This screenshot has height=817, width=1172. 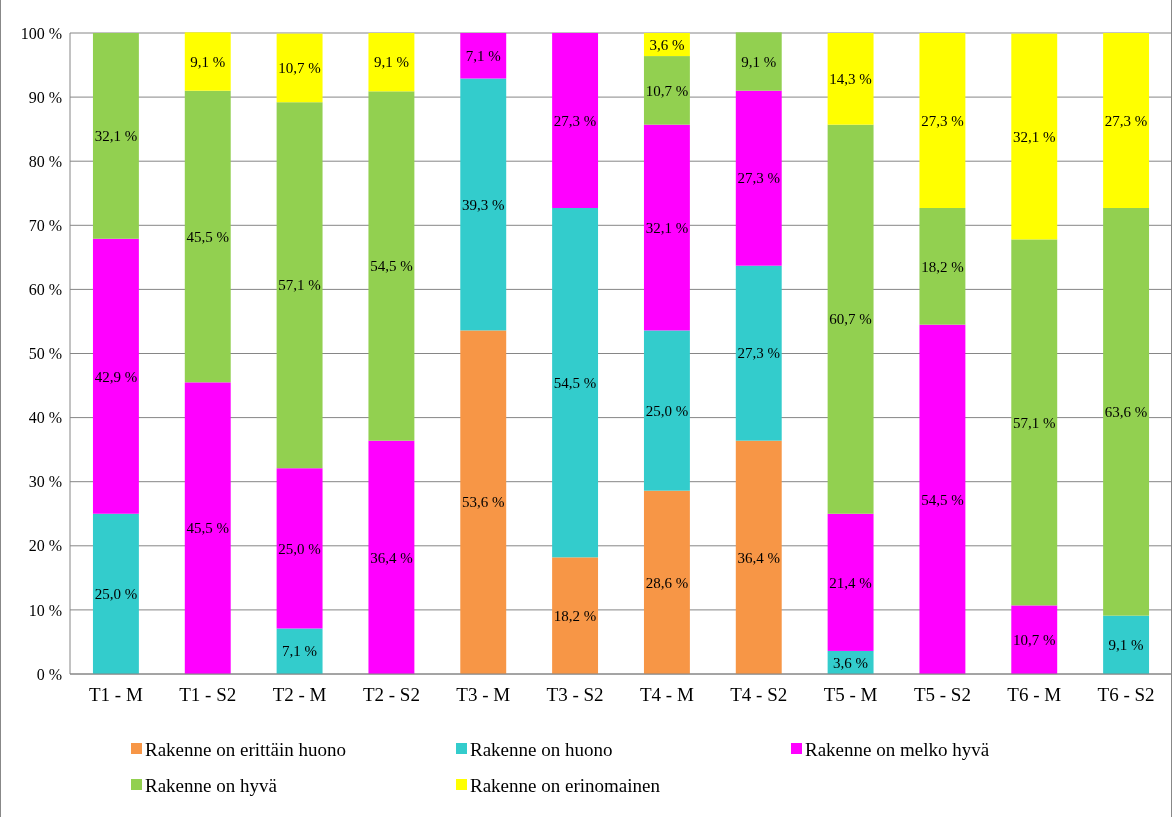 What do you see at coordinates (850, 694) in the screenshot?
I see `x-tick-label: T5 - M` at bounding box center [850, 694].